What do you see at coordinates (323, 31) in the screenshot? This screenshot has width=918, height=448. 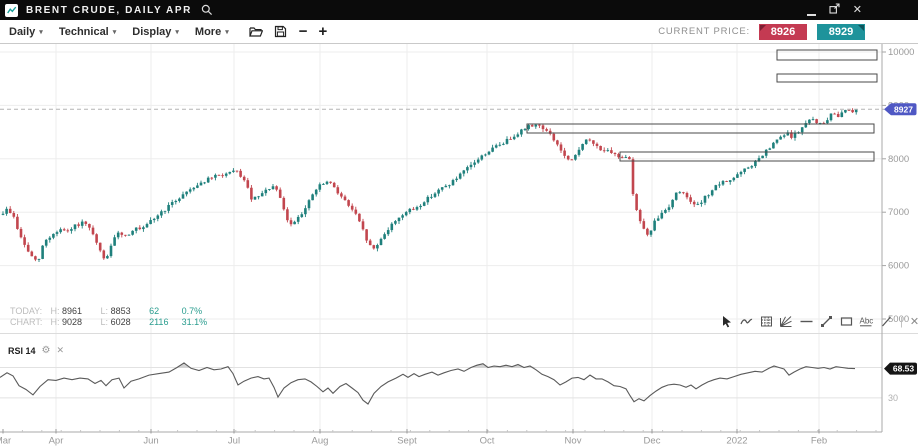 I see `zoom-in-button: +` at bounding box center [323, 31].